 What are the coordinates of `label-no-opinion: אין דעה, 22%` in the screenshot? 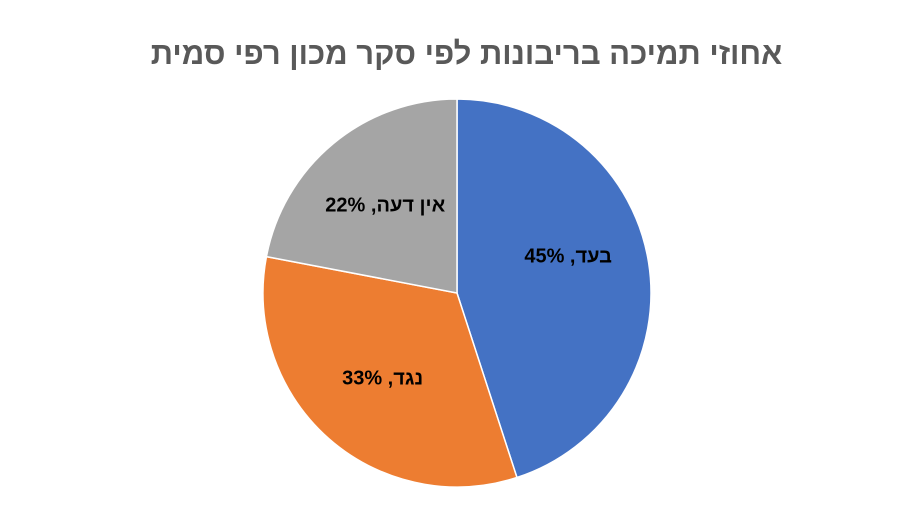 It's located at (385, 206).